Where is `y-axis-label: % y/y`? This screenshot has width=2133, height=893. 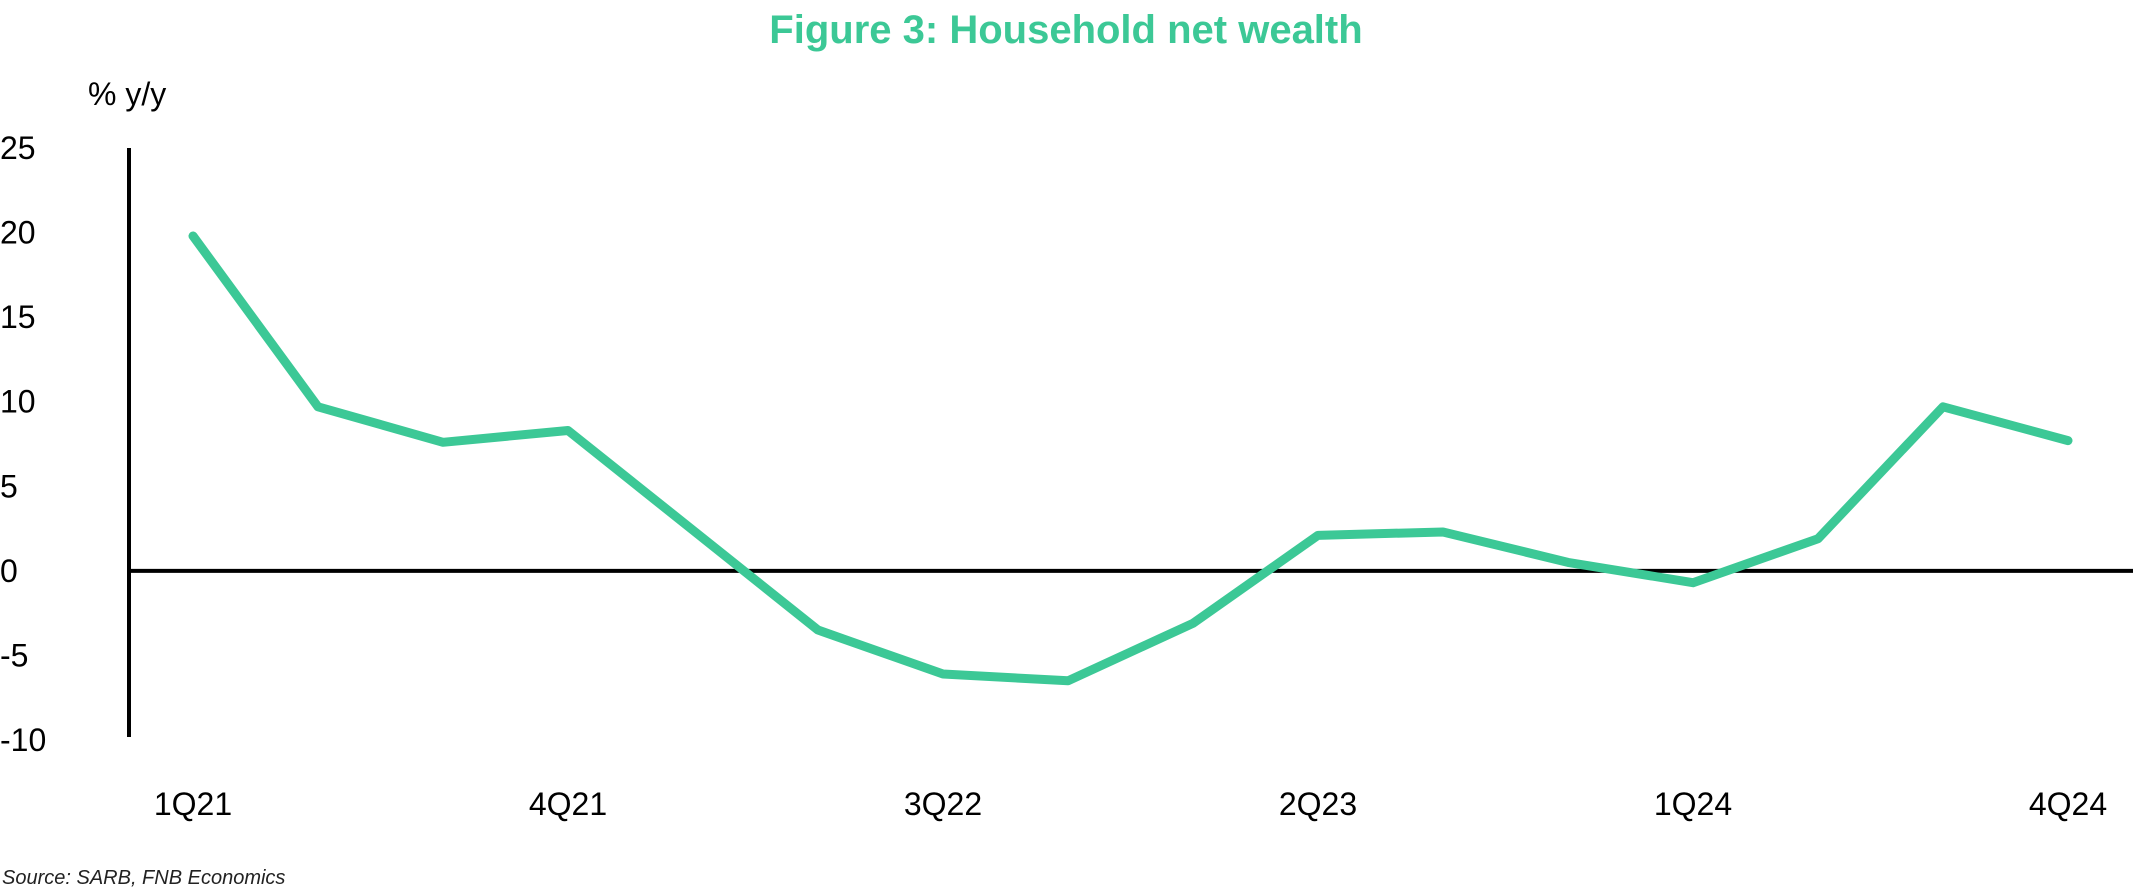 y-axis-label: % y/y is located at coordinates (127, 94).